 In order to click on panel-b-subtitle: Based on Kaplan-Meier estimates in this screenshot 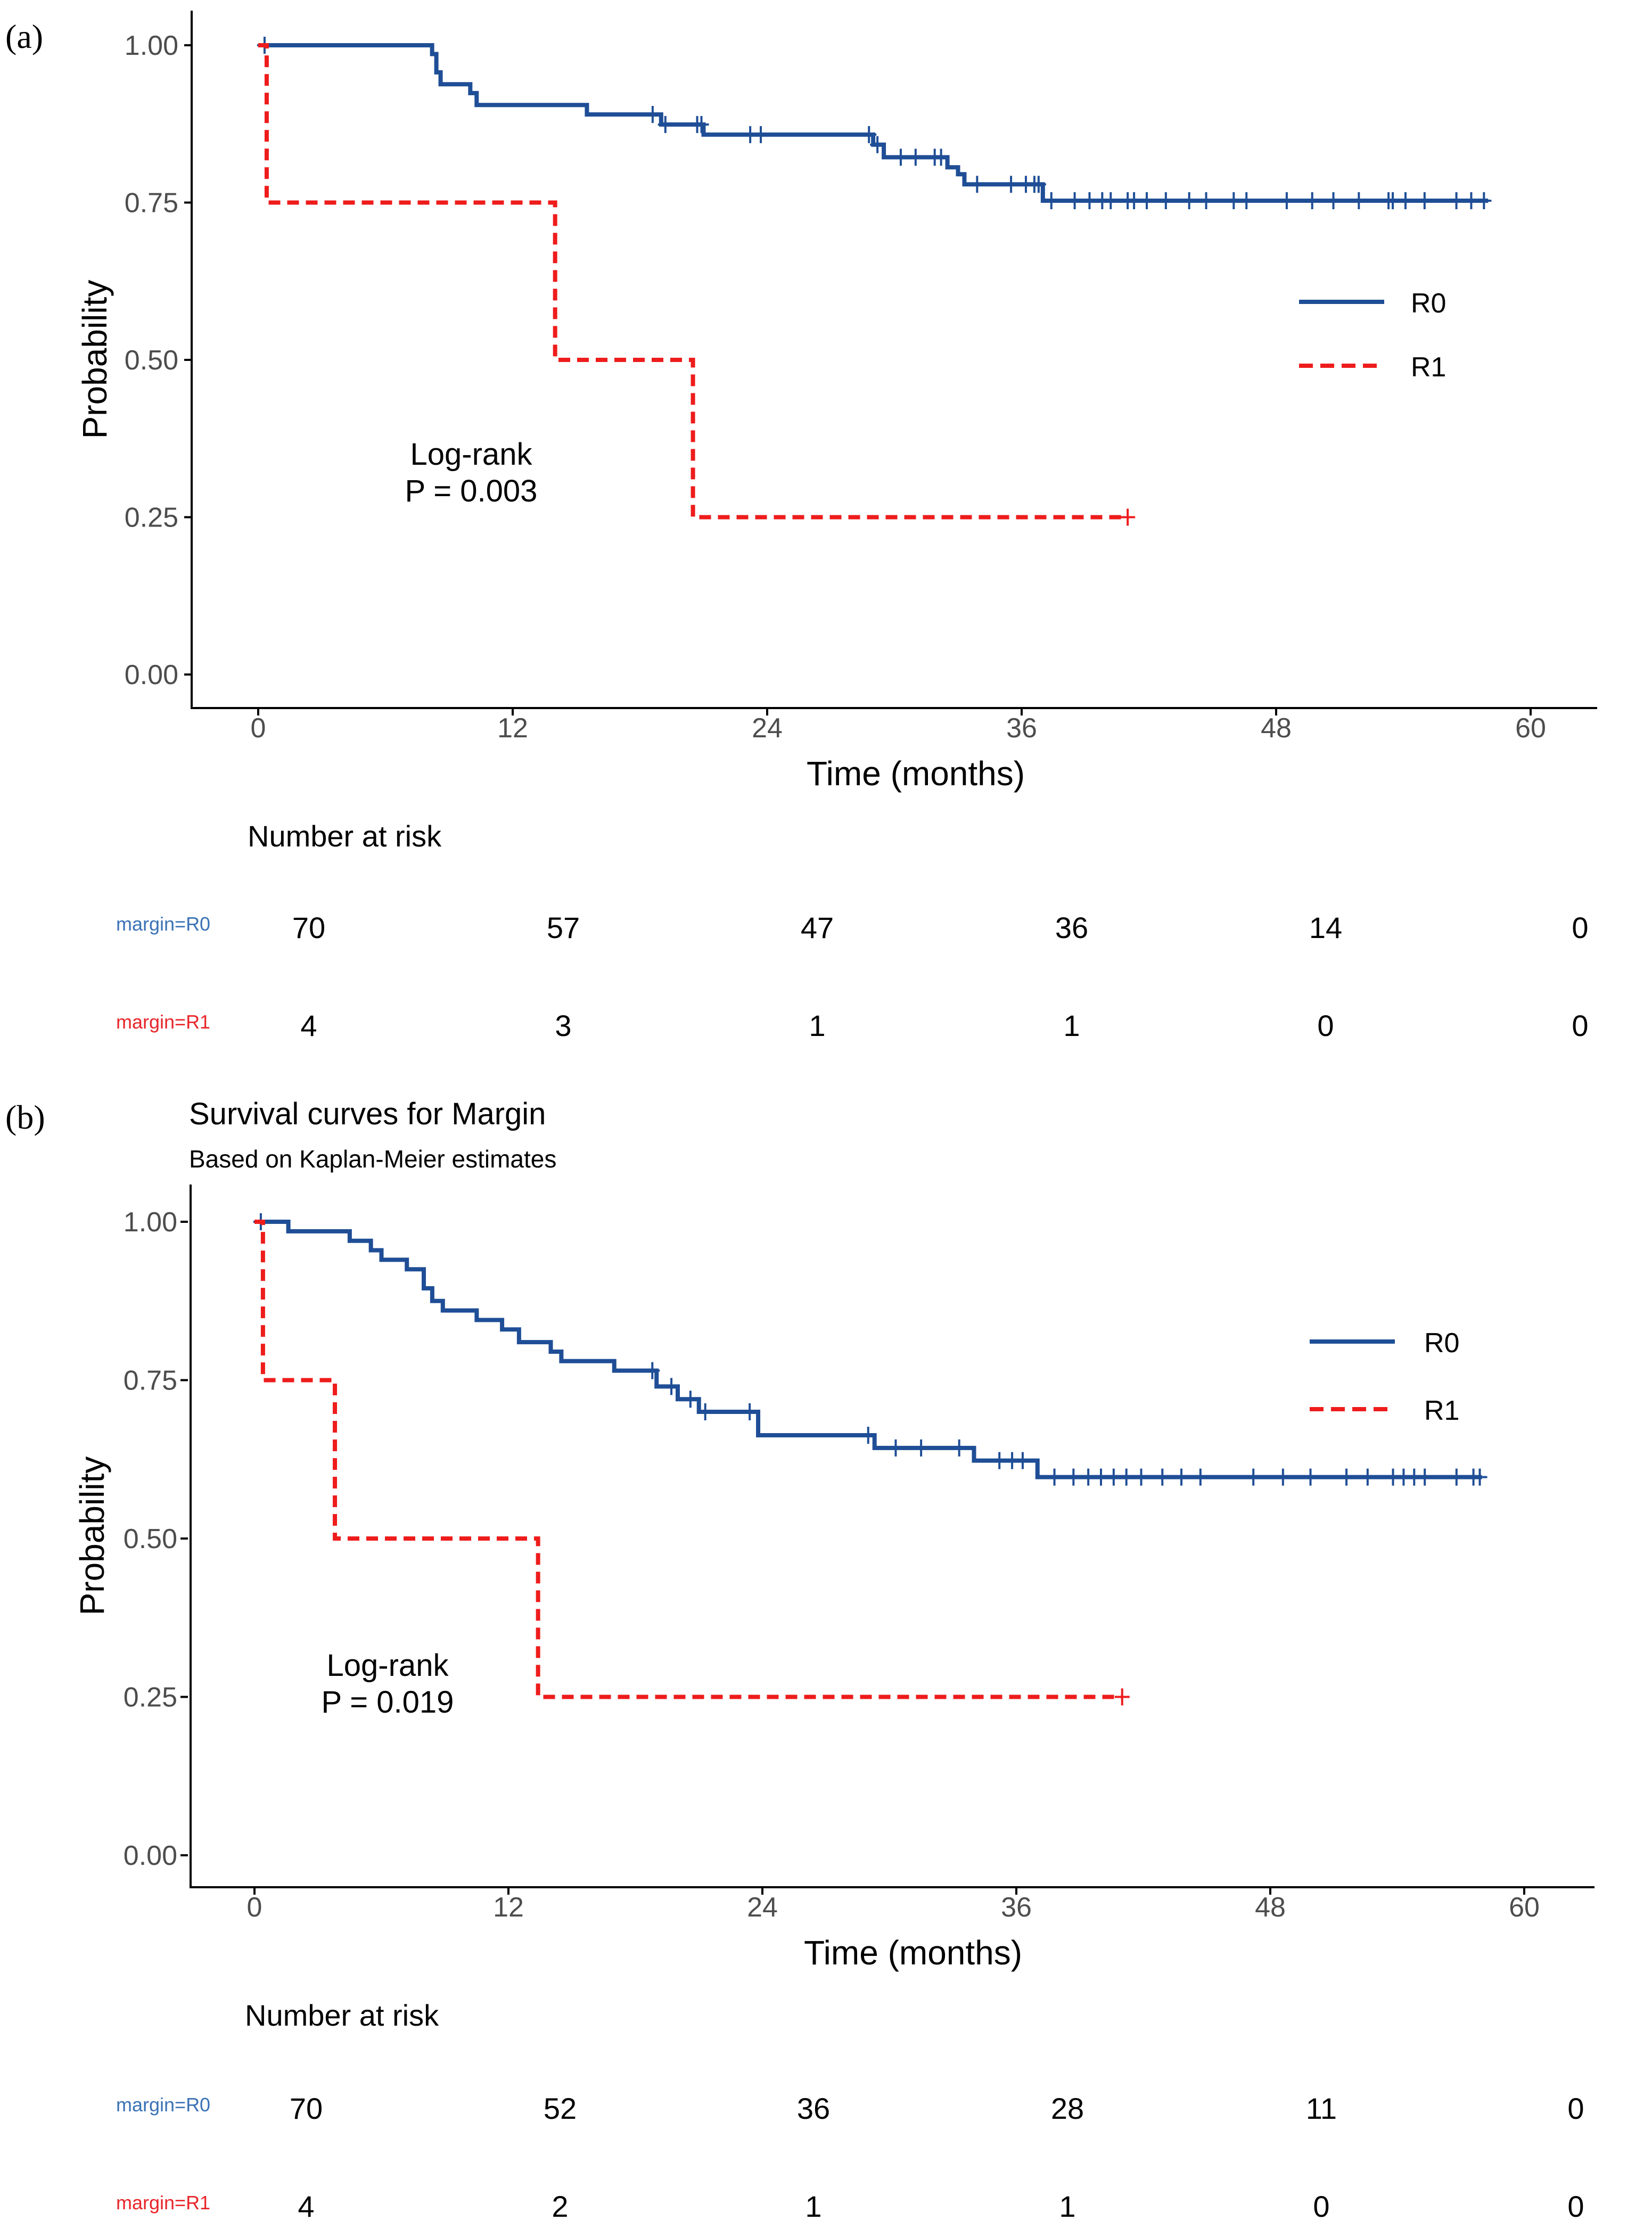, I will do `click(372, 1159)`.